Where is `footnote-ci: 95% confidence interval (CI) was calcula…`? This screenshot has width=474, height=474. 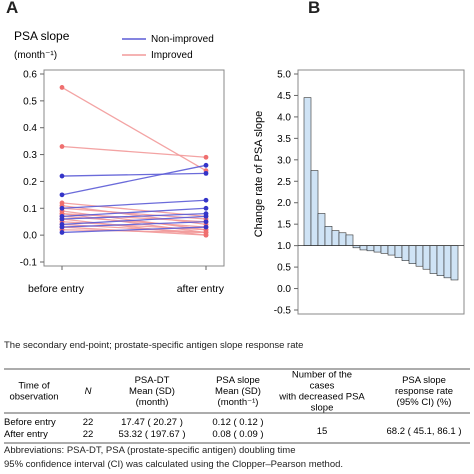
footnote-ci: 95% confidence interval (CI) was calcula… is located at coordinates (174, 464).